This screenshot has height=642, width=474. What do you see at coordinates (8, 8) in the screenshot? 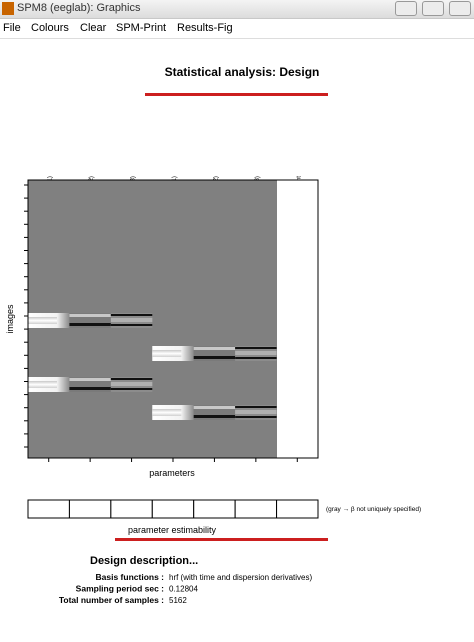
I see `app-icon` at bounding box center [8, 8].